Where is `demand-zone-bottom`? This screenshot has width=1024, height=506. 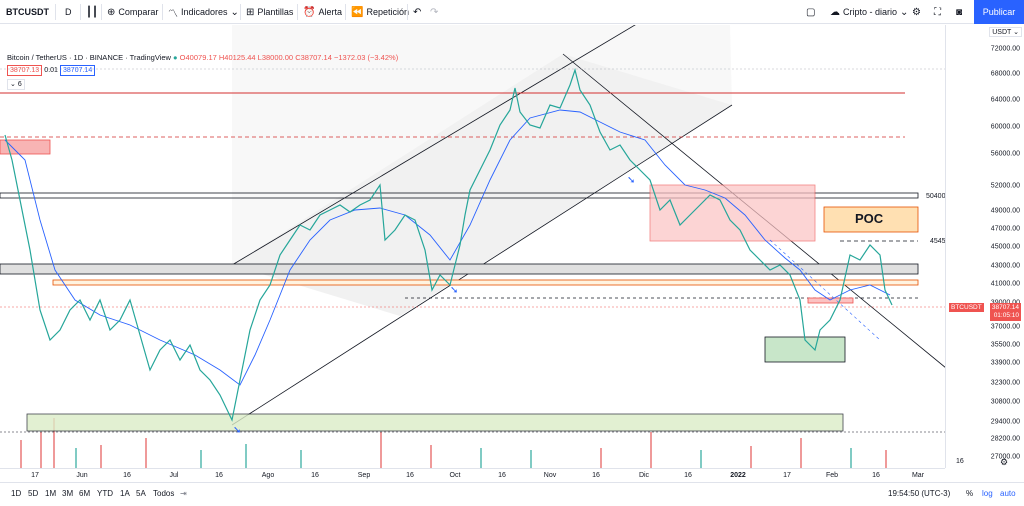
demand-zone-bottom is located at coordinates (435, 422).